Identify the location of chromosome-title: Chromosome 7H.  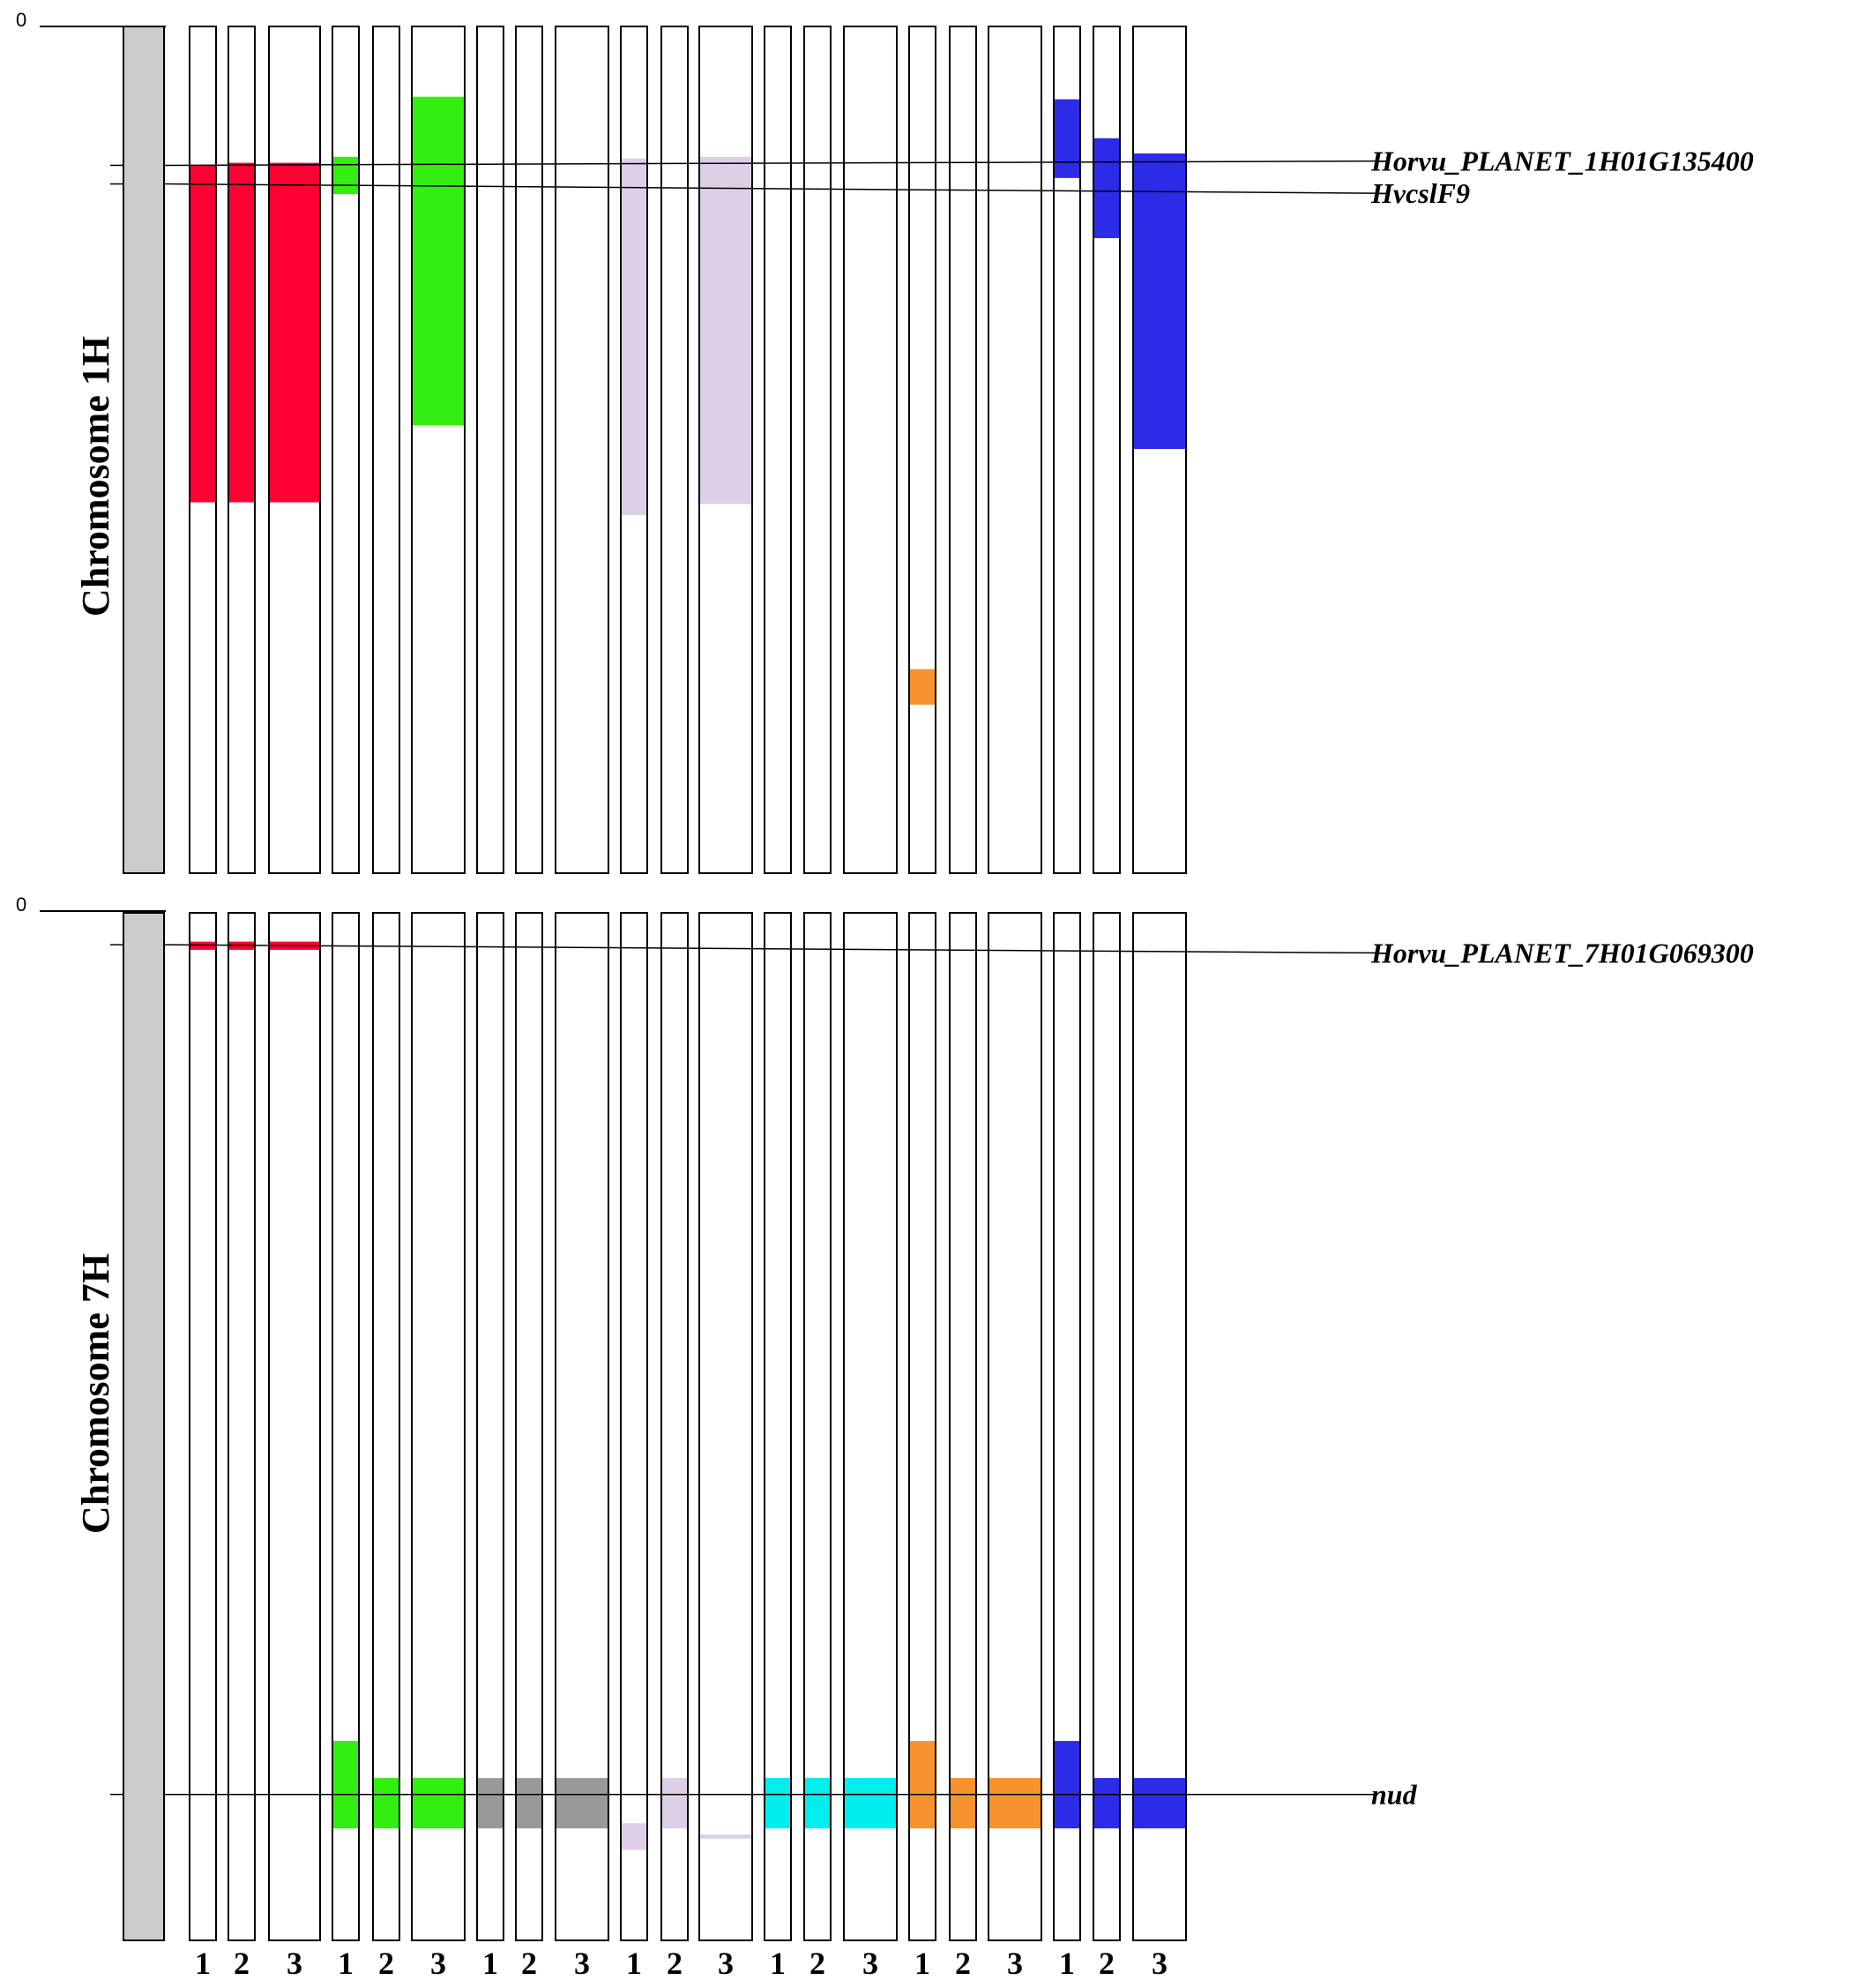
(96, 1393).